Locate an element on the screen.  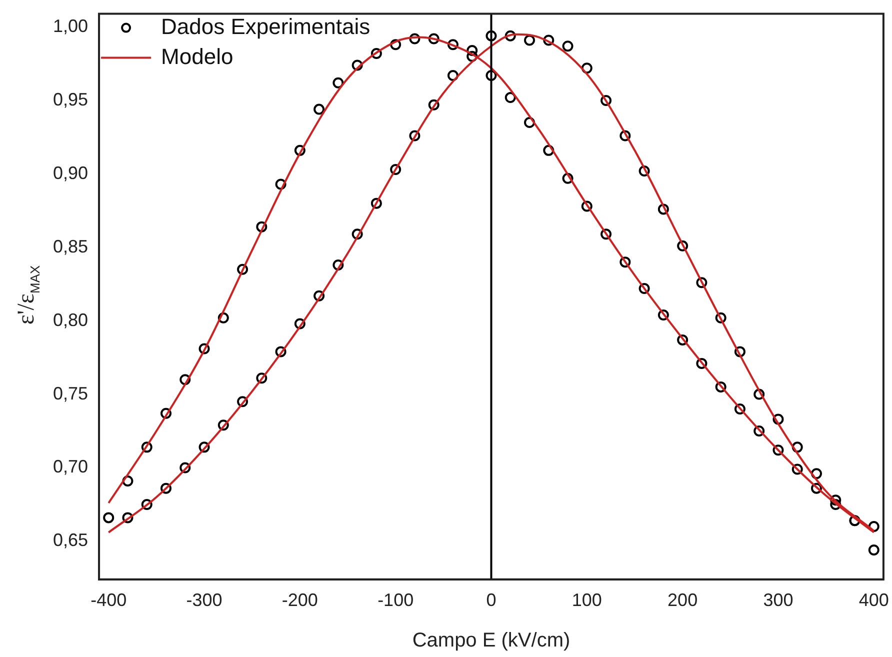
x-tick-label: 100 is located at coordinates (587, 600).